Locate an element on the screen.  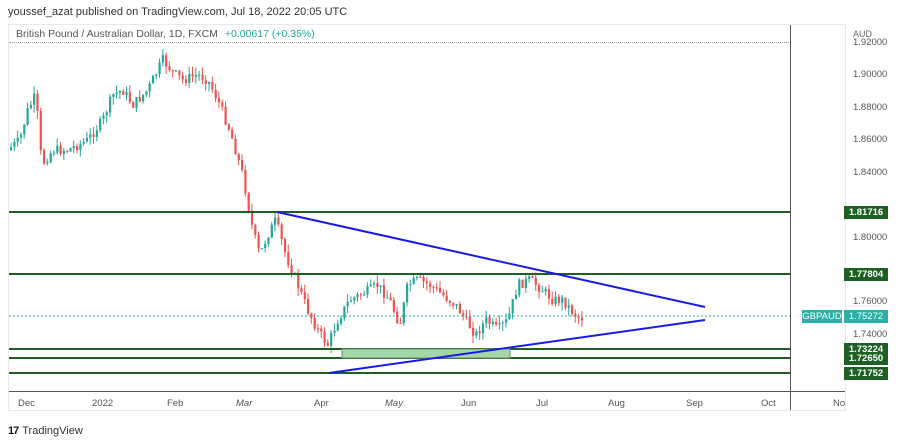
price-tick: 1.80000 is located at coordinates (870, 237).